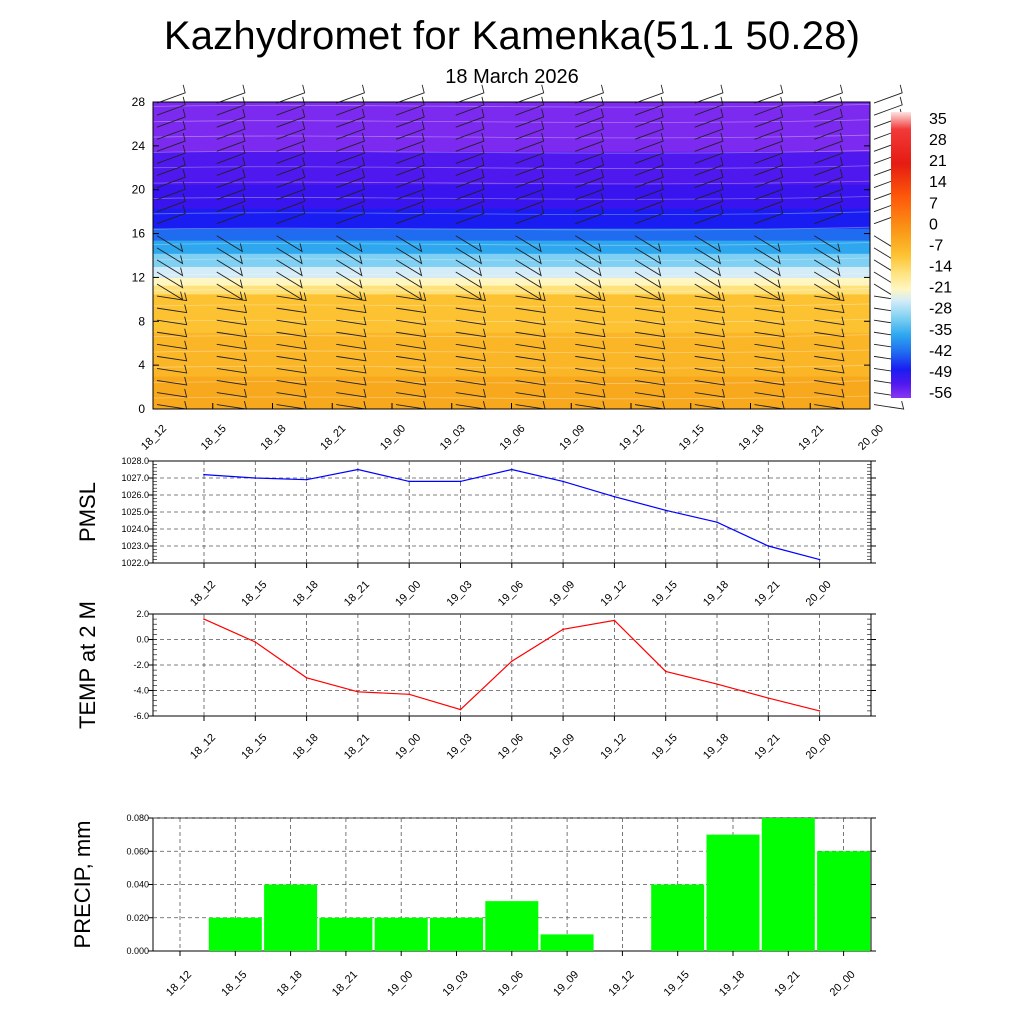 Image resolution: width=1024 pixels, height=1024 pixels. What do you see at coordinates (306, 594) in the screenshot?
I see `x-tick-label: 18_18` at bounding box center [306, 594].